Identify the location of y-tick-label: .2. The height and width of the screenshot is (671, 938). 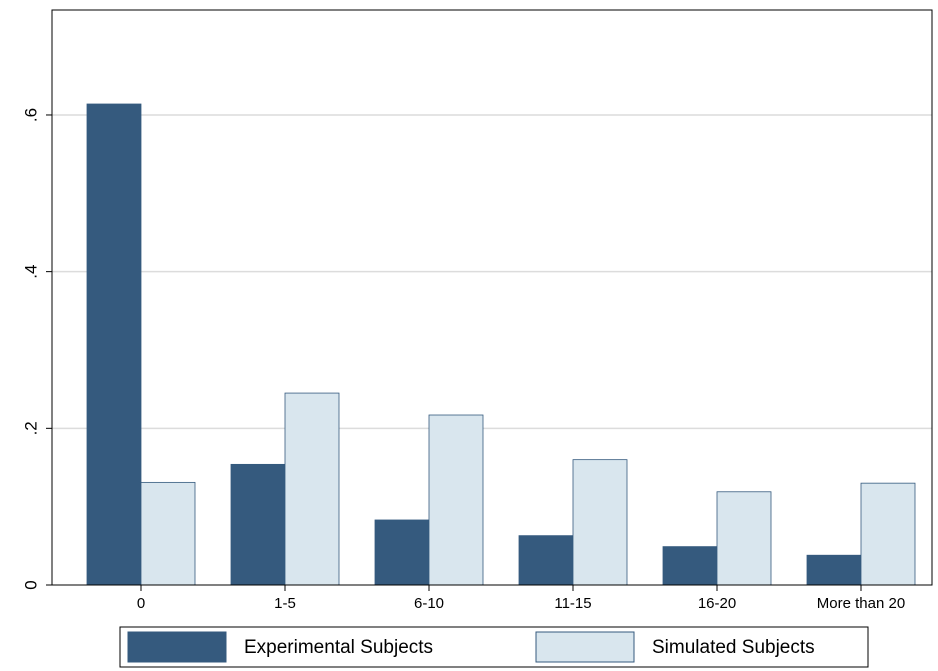
(30, 428).